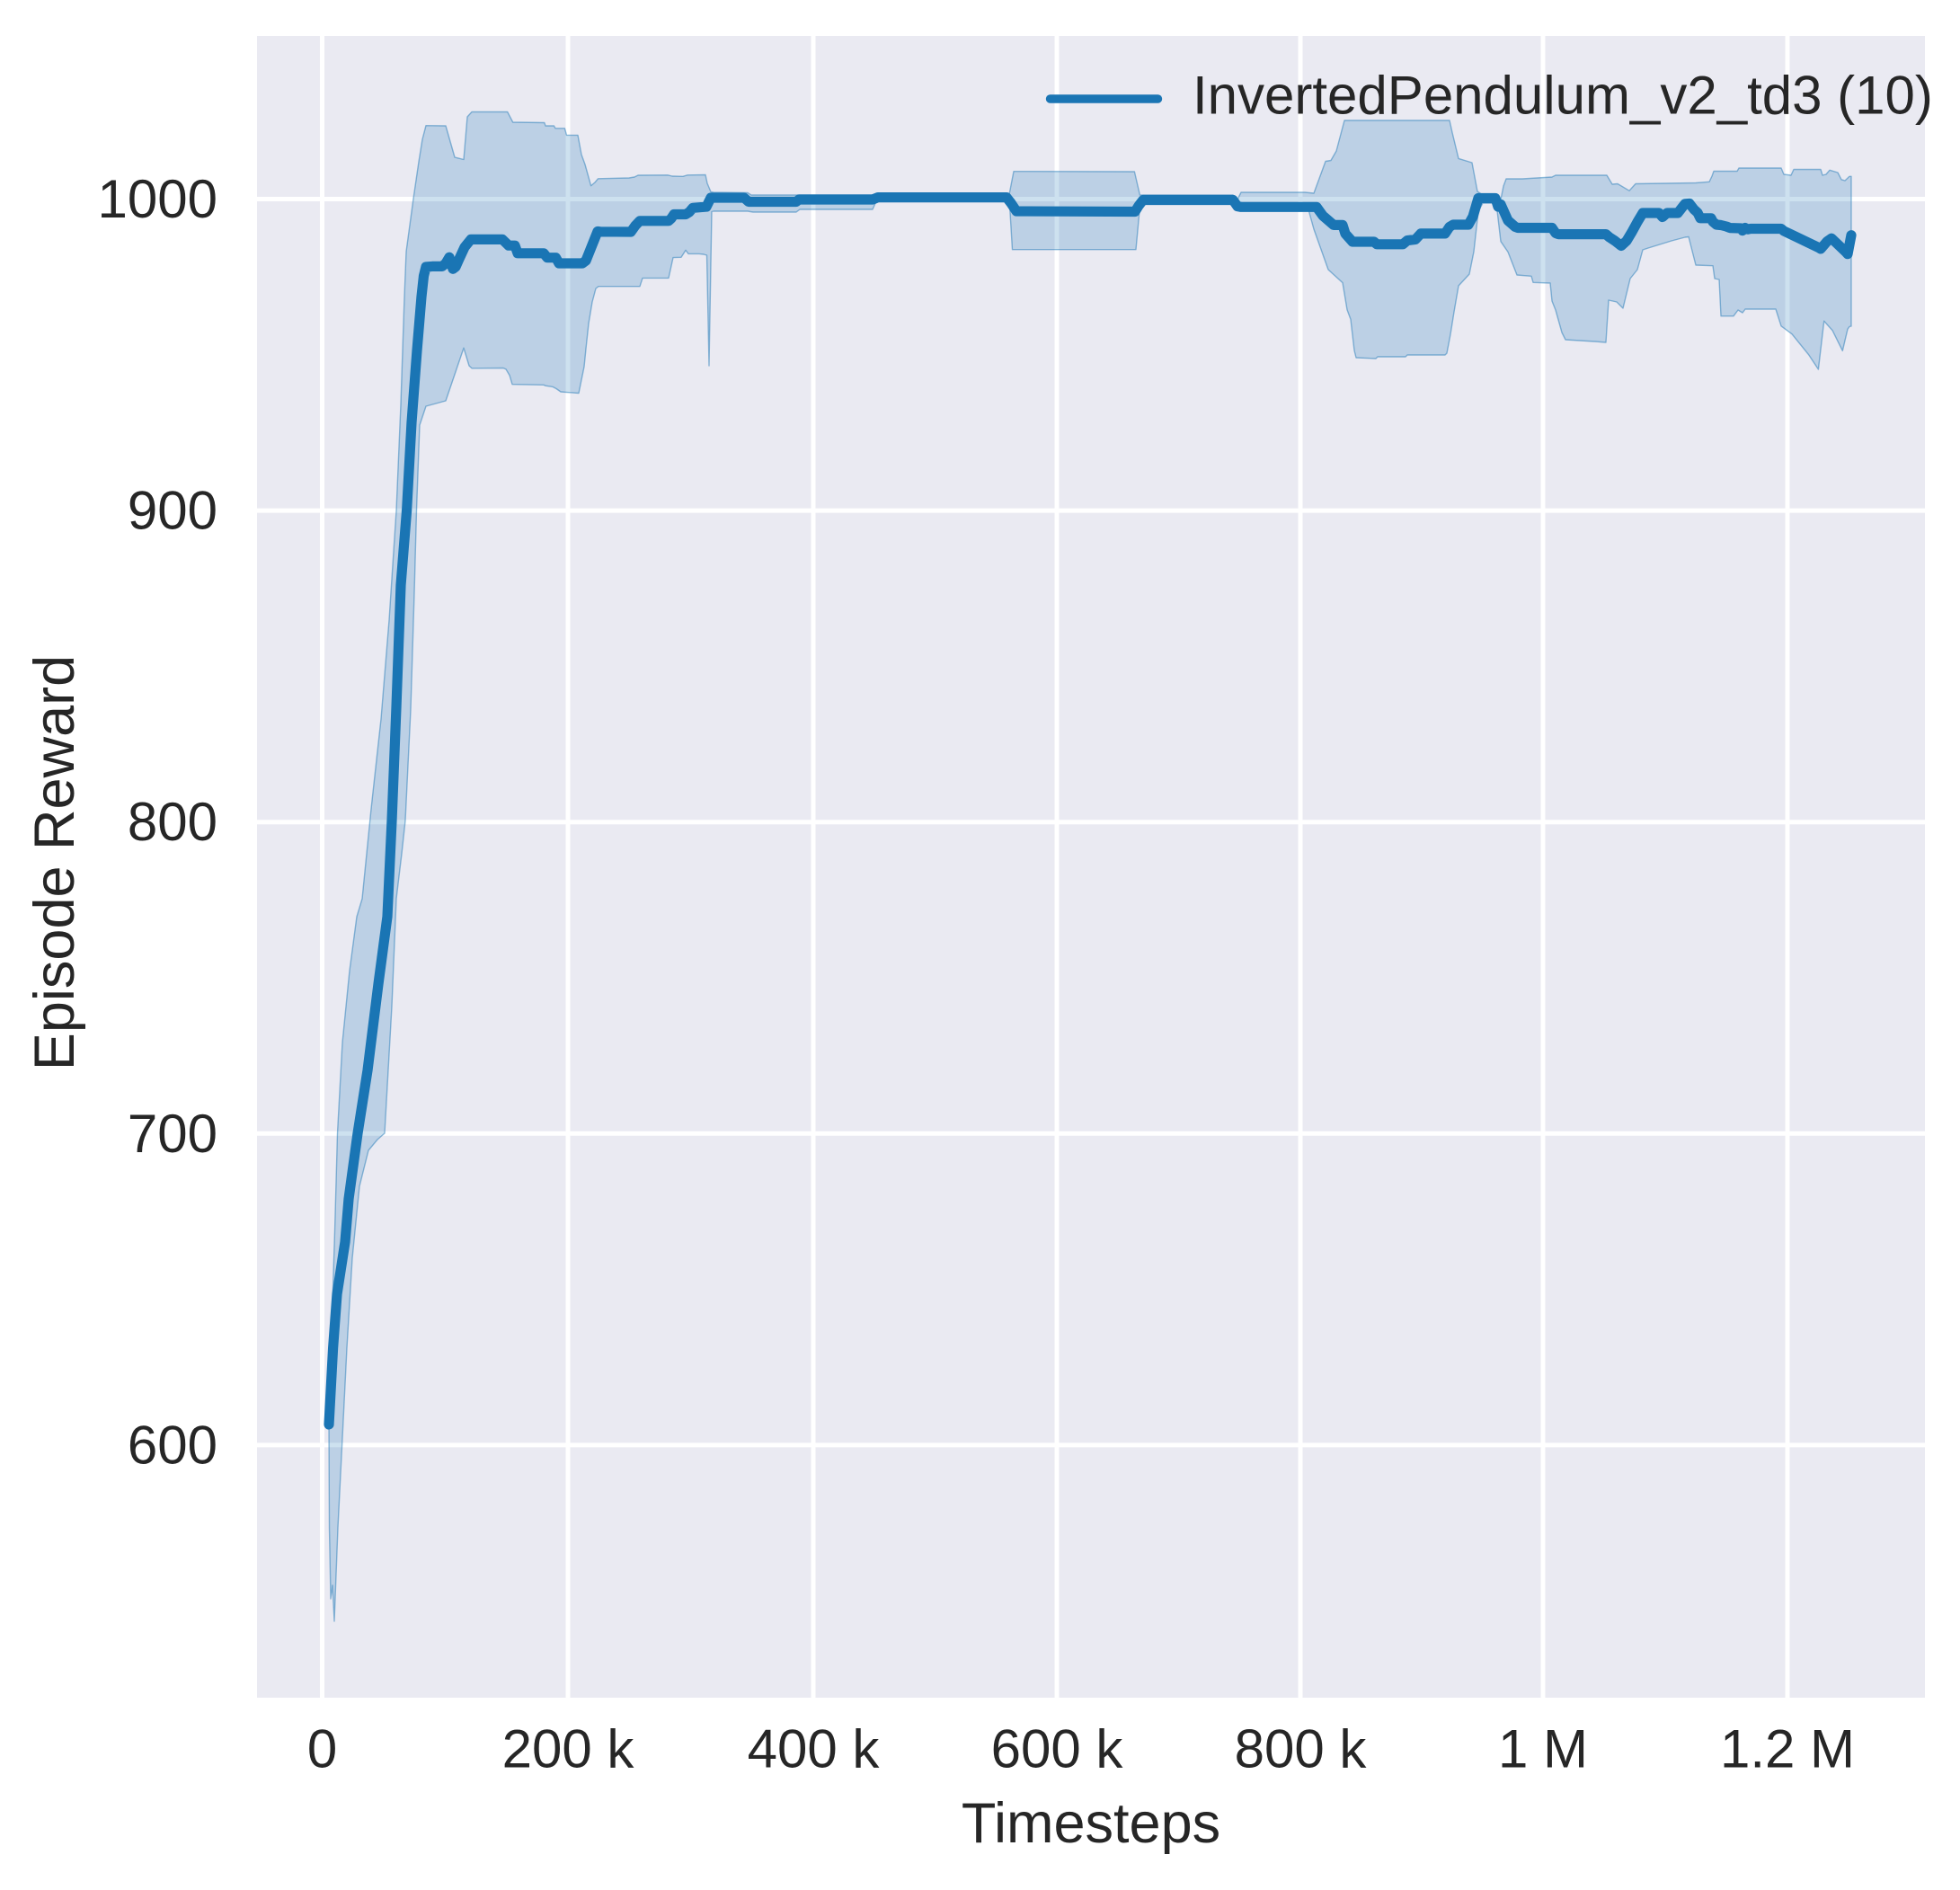 This screenshot has width=1960, height=1890. What do you see at coordinates (1787, 1749) in the screenshot?
I see `svg-text: 1.2 M` at bounding box center [1787, 1749].